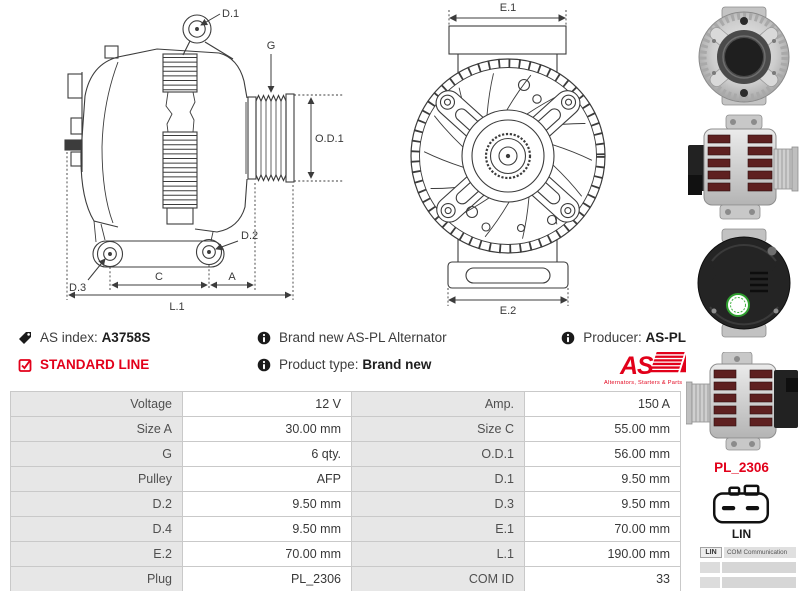 This screenshot has width=800, height=591. I want to click on table-row: E.2 70.00 mm L.1 190.00 mm, so click(345, 554).